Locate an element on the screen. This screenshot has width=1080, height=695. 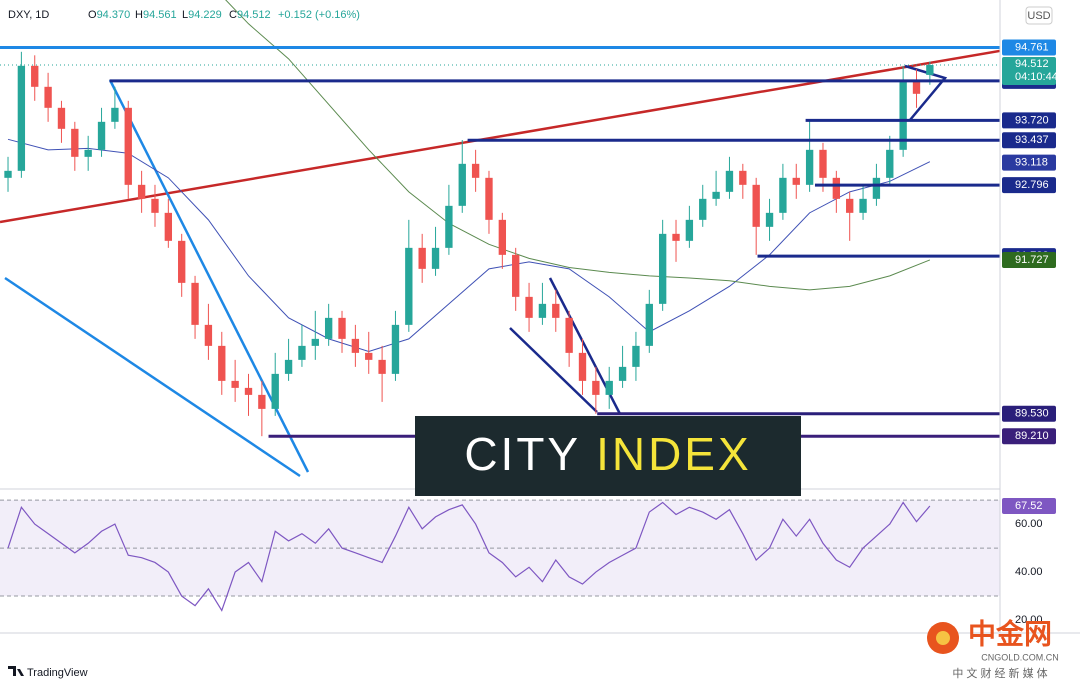
rsi-badge is located at coordinates (1029, 506).